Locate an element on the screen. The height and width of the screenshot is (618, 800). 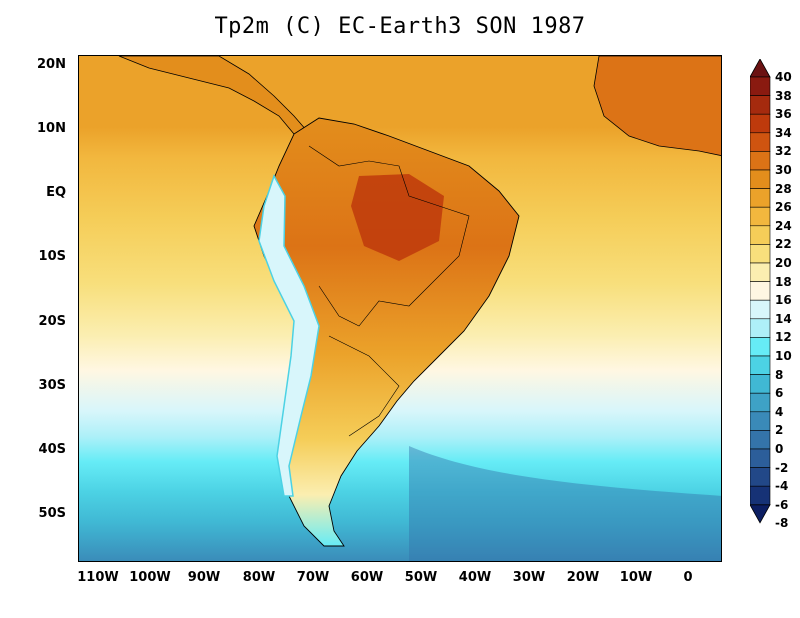
colorbar-tick-label: 10 is located at coordinates (783, 356).